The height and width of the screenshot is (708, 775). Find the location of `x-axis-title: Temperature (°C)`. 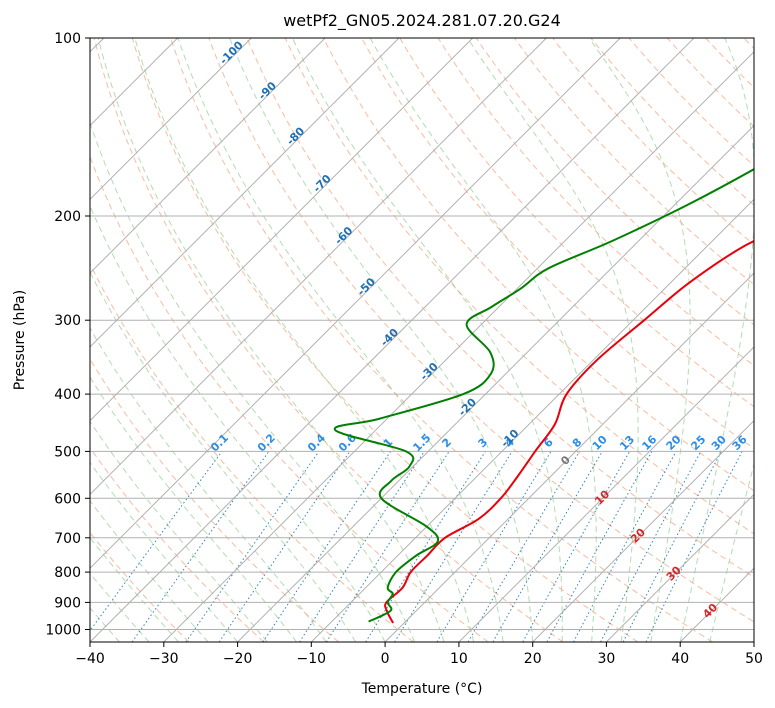

x-axis-title: Temperature (°C) is located at coordinates (422, 689).